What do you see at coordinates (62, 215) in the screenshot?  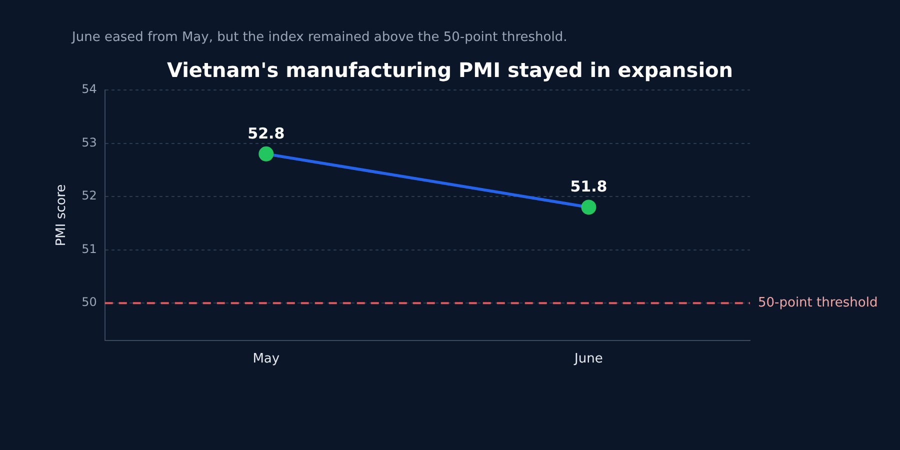 I see `y-axis-title: PMI score` at bounding box center [62, 215].